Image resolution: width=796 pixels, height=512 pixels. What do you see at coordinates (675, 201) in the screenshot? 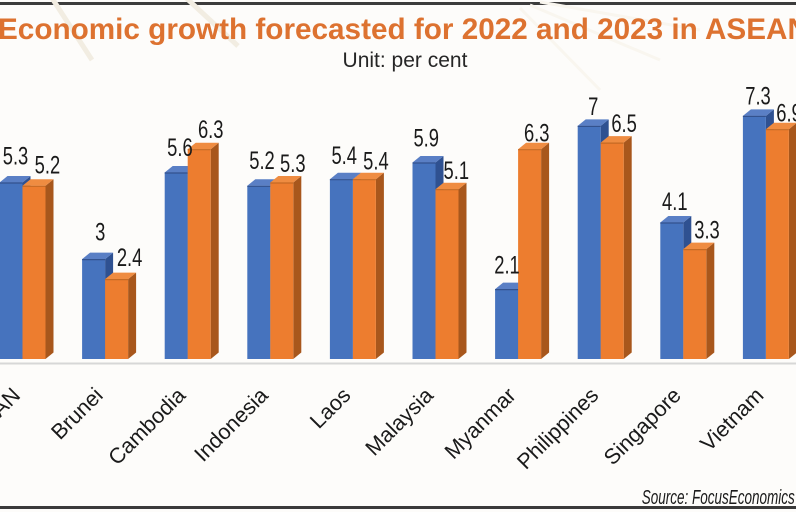
I see `svg-text: 4.1` at bounding box center [675, 201].